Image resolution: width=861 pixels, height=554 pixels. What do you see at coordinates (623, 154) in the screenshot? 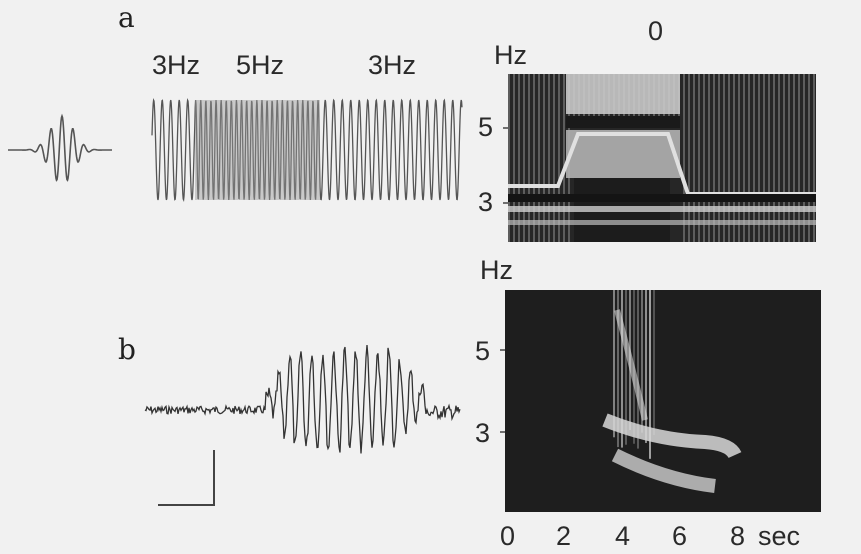
I see `spectrogram-a-mid-band` at bounding box center [623, 154].